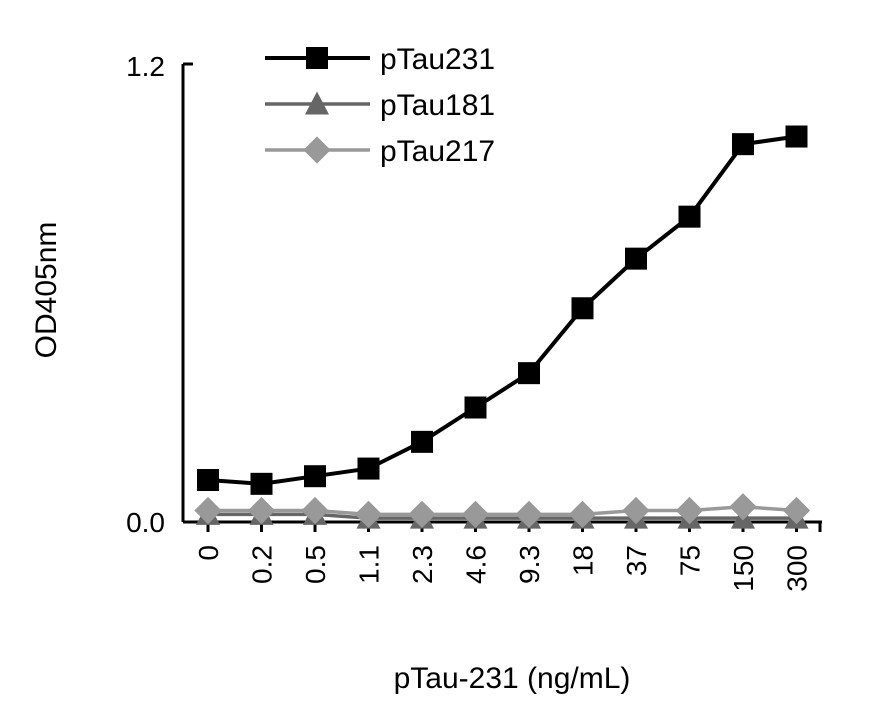 This screenshot has height=702, width=872. I want to click on legend: pTau231 pTau181 pTau217, so click(380, 105).